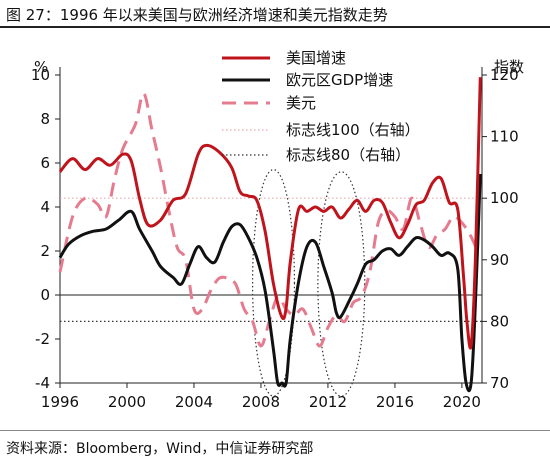 The width and height of the screenshot is (550, 468). Describe the element at coordinates (45, 251) in the screenshot. I see `left-tick-label: 2` at that location.